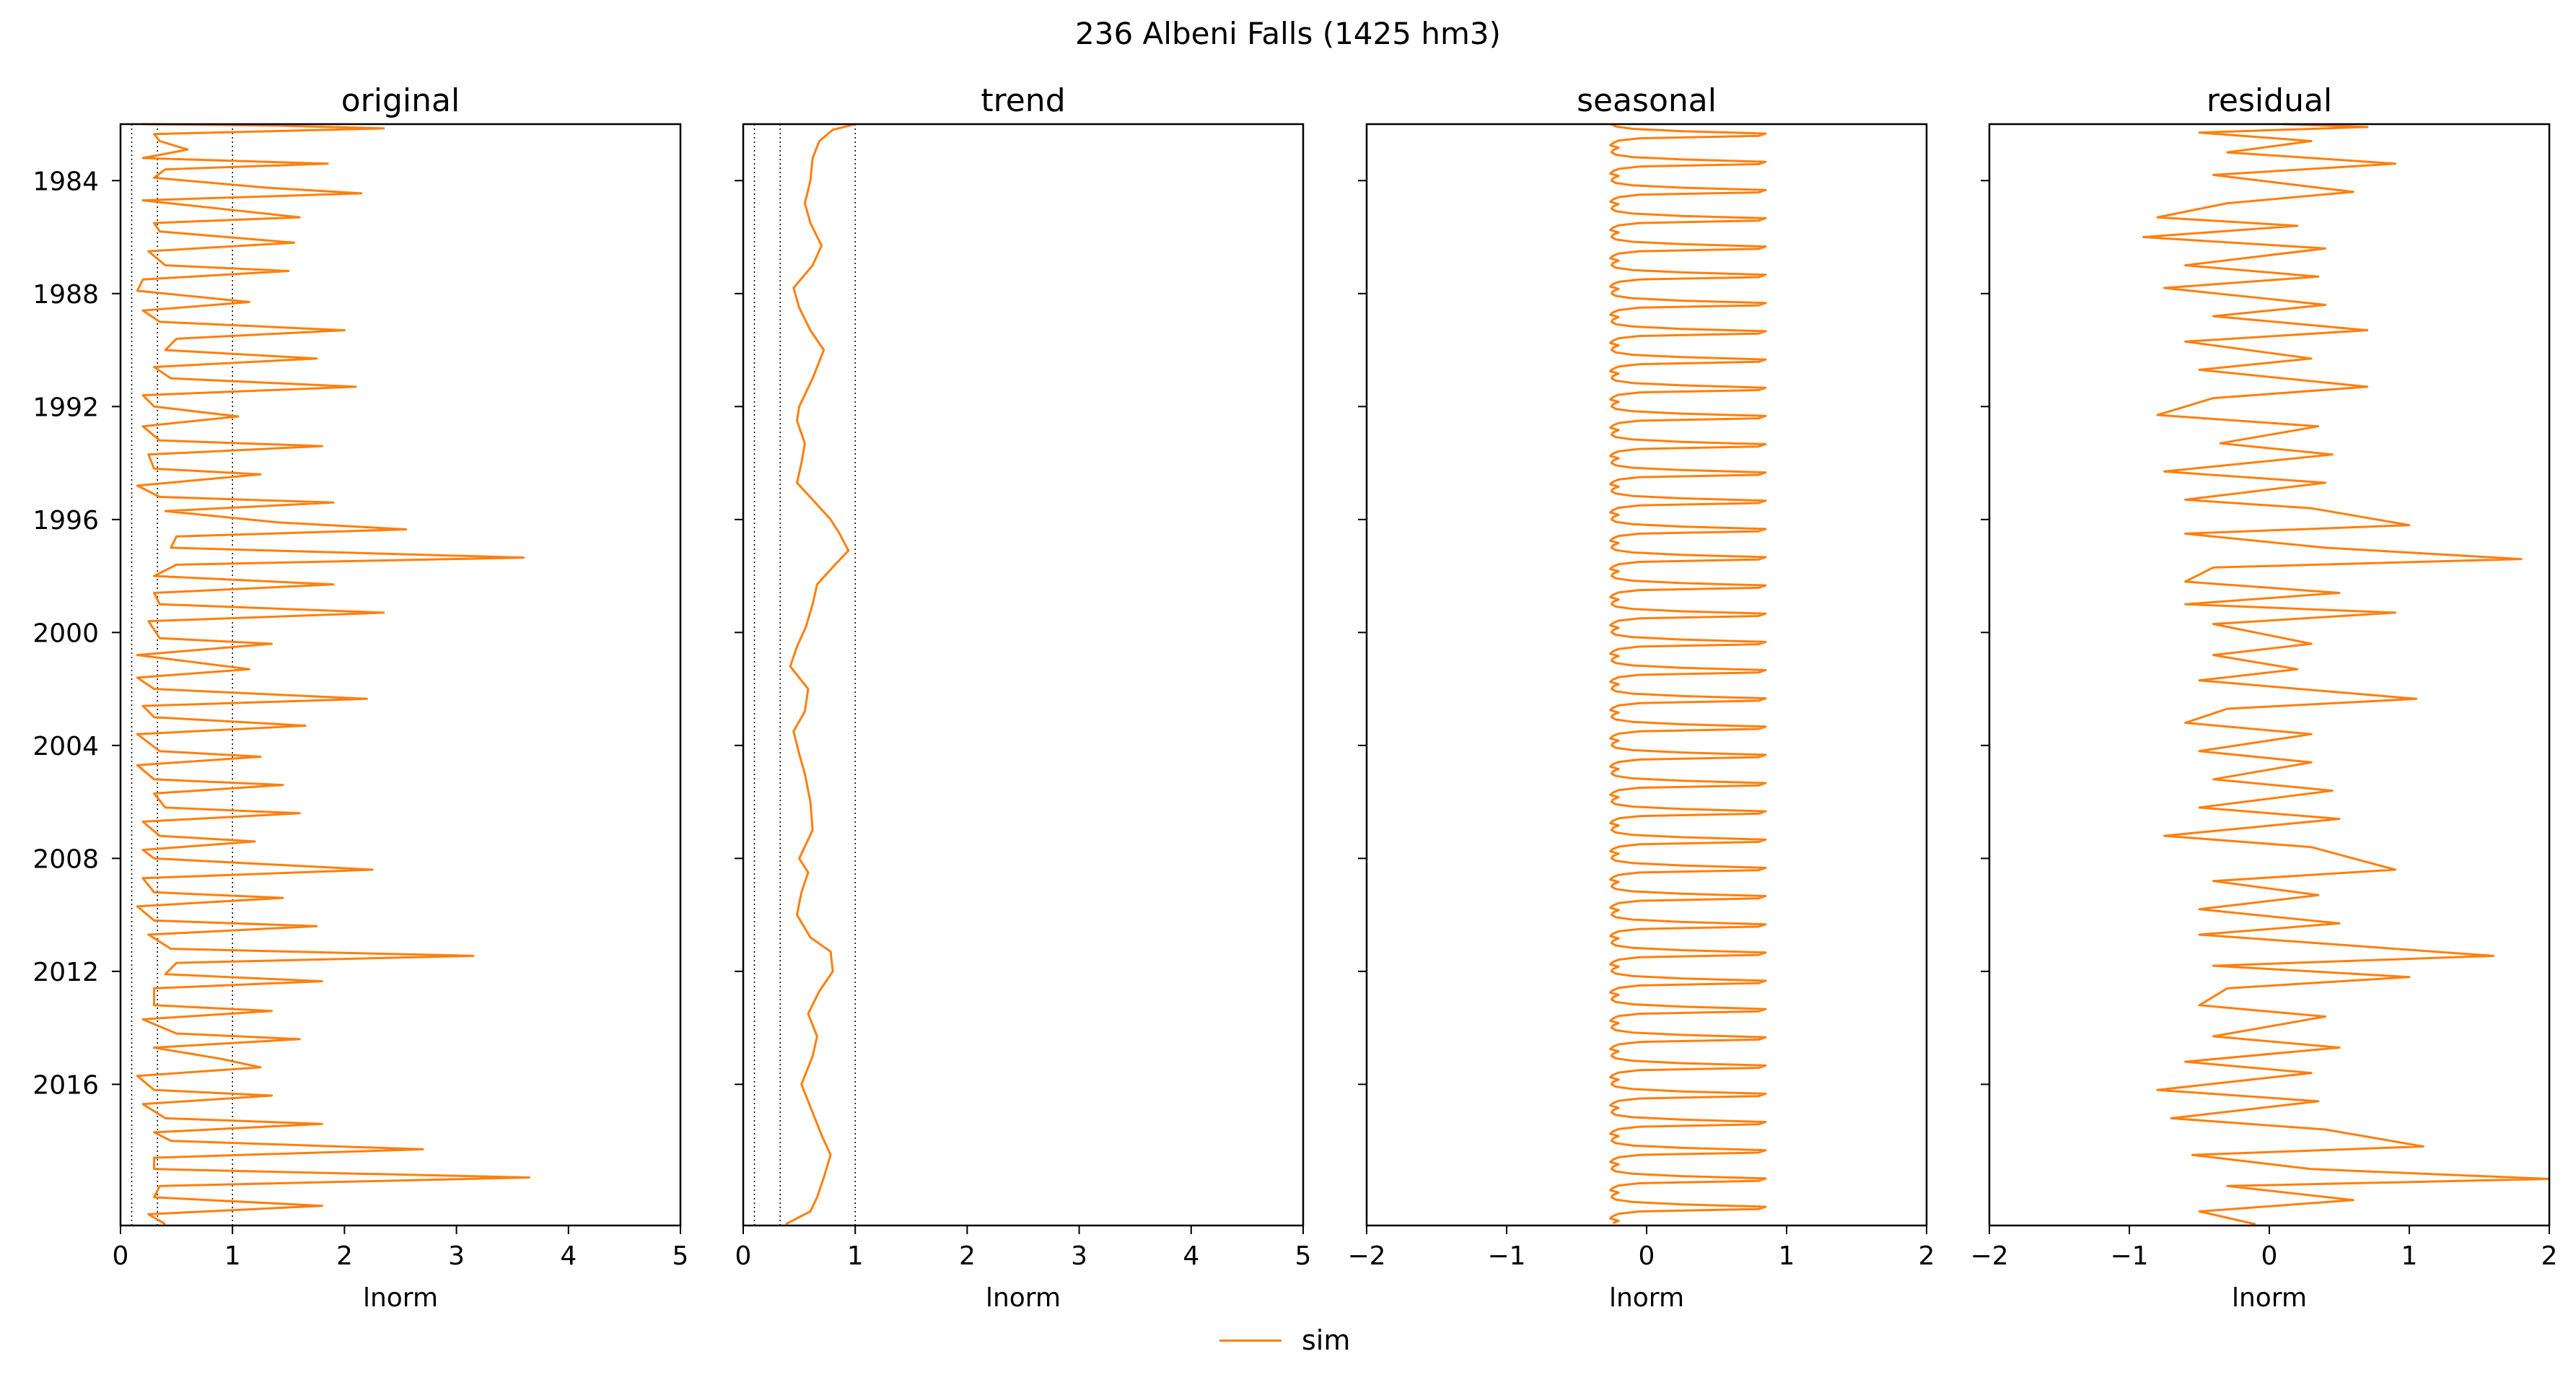 The width and height of the screenshot is (2576, 1385). What do you see at coordinates (65, 521) in the screenshot?
I see `y-tick-label: 1996` at bounding box center [65, 521].